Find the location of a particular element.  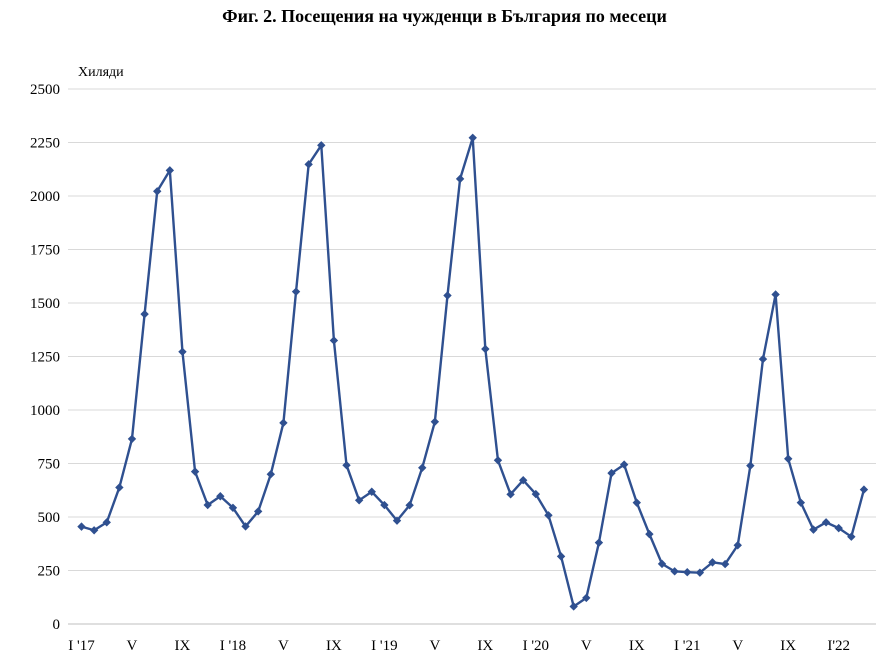

y-tick-label: 1750 is located at coordinates (45, 251).